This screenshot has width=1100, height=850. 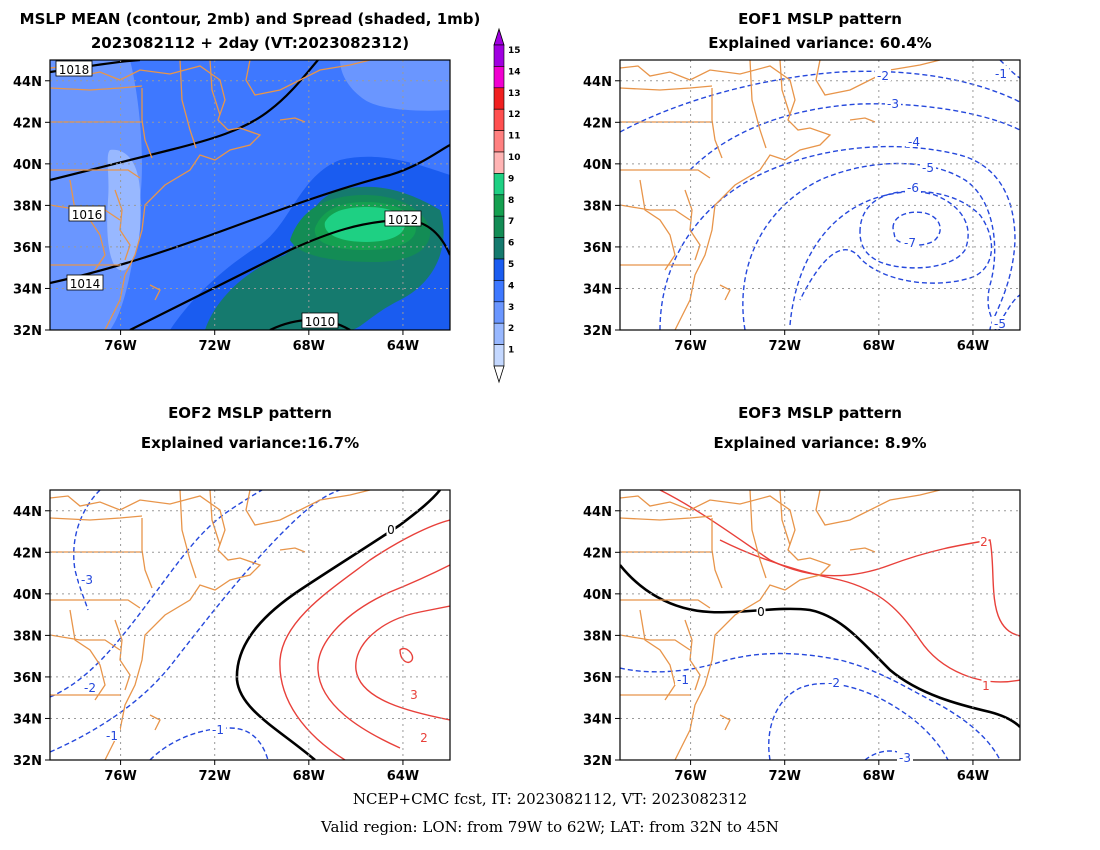 What do you see at coordinates (250, 195) in the screenshot?
I see `mean-spread-shading` at bounding box center [250, 195].